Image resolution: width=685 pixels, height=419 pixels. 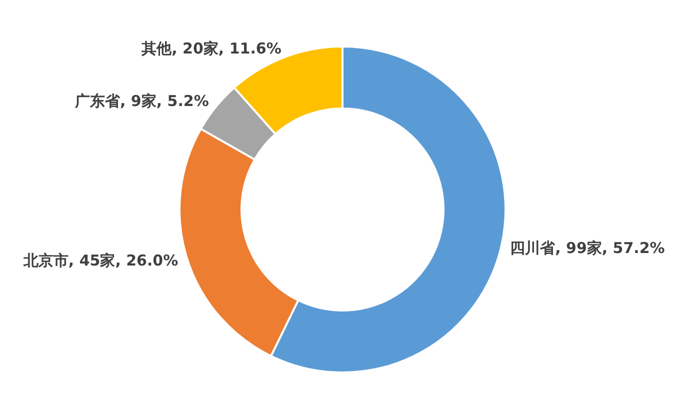 I want to click on slice-label: 北京市, 45家, 26.0%, so click(x=100, y=260).